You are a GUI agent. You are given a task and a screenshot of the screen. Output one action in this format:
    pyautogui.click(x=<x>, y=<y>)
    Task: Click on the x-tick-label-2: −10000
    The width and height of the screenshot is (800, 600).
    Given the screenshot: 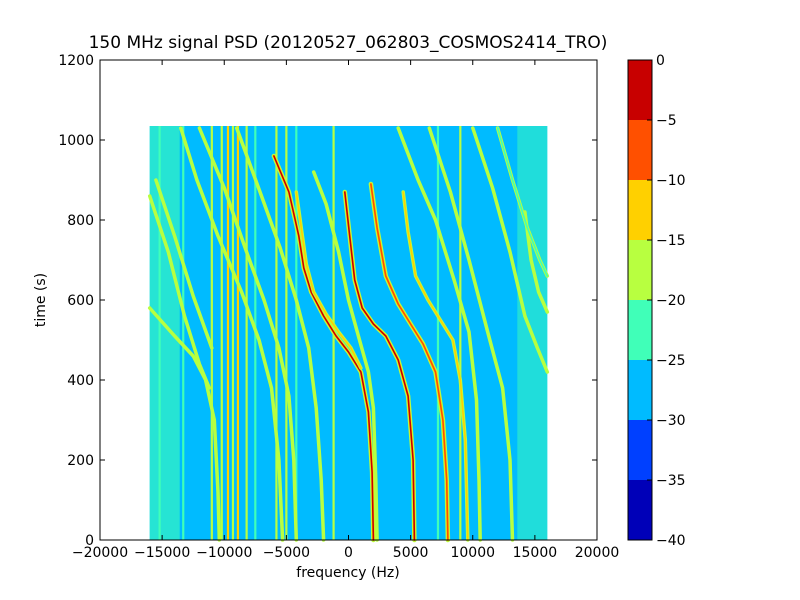 What is the action you would take?
    pyautogui.click(x=224, y=553)
    